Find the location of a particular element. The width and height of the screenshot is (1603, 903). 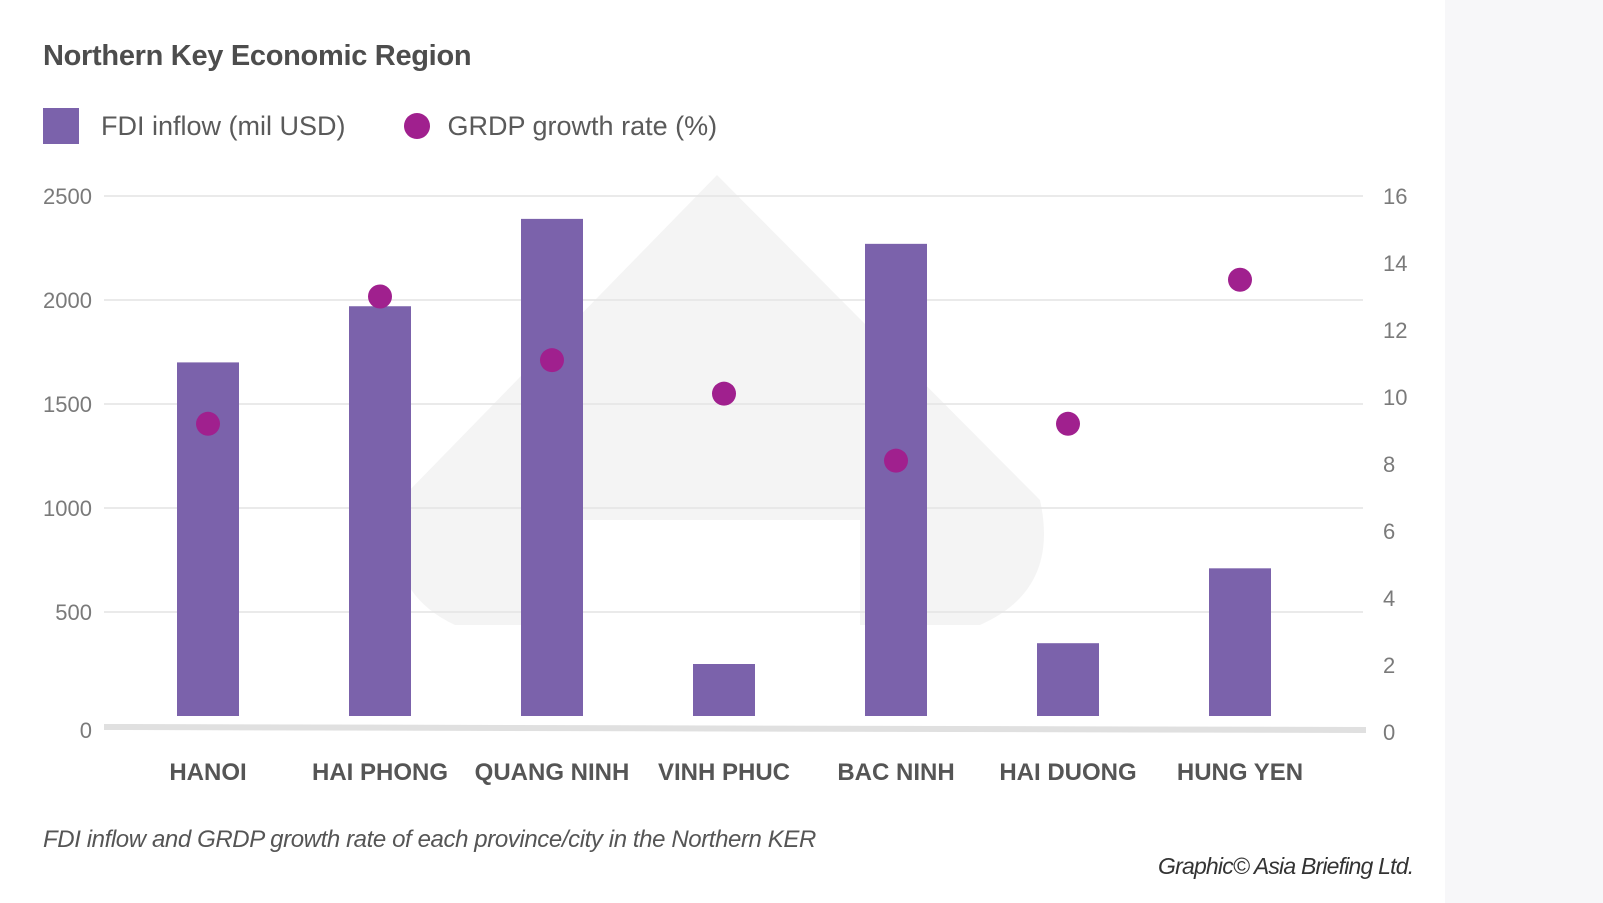

bar-fdi-hai-duong is located at coordinates (1068, 679).